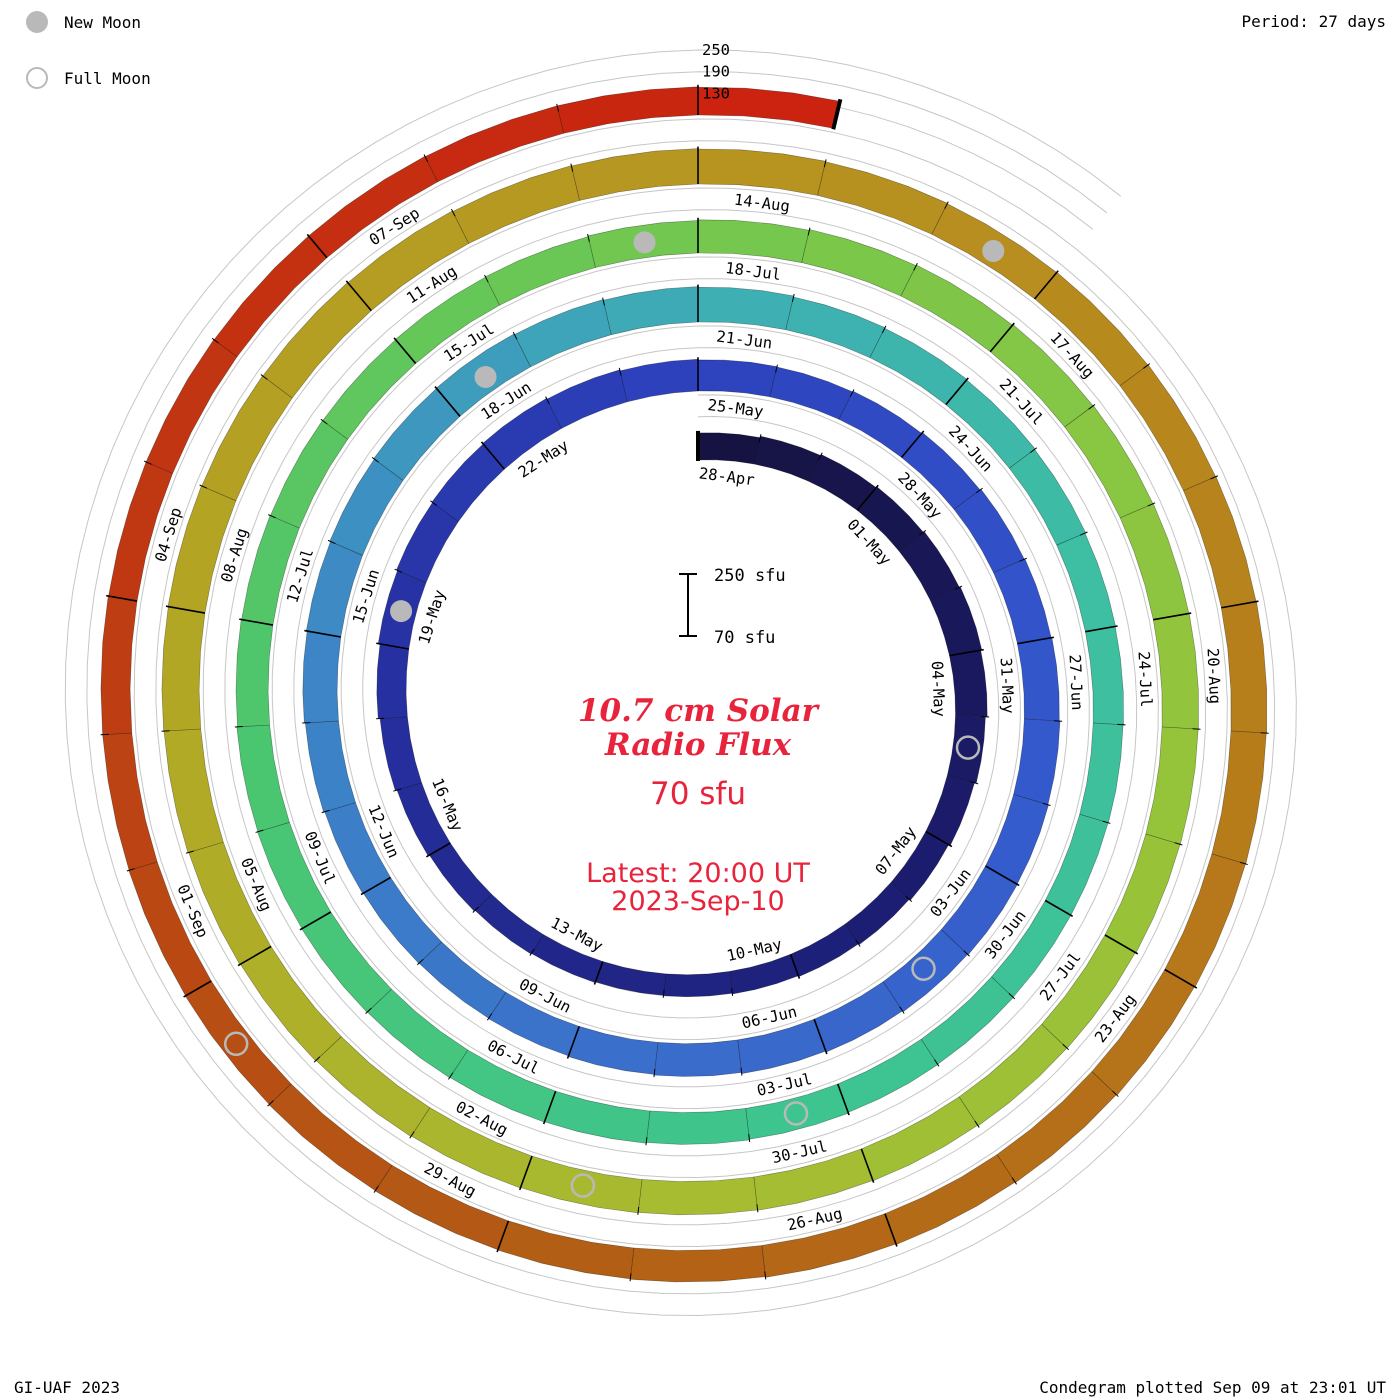  What do you see at coordinates (107, 78) in the screenshot?
I see `full-moon-label: Full Moon` at bounding box center [107, 78].